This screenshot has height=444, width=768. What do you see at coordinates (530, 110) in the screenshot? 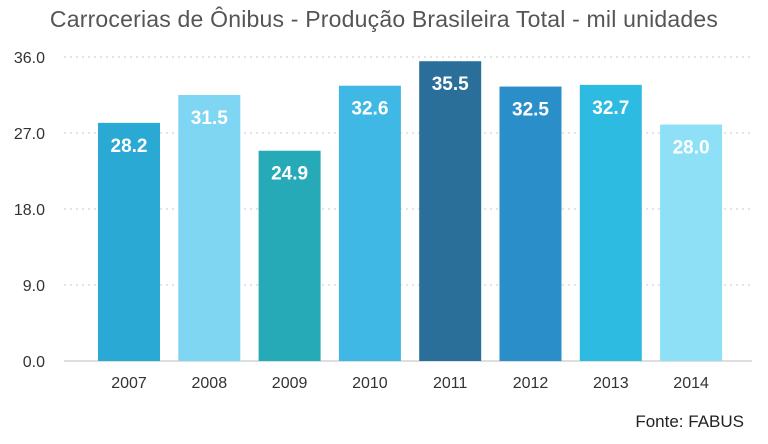
I see `data-label: 32.5` at bounding box center [530, 110].